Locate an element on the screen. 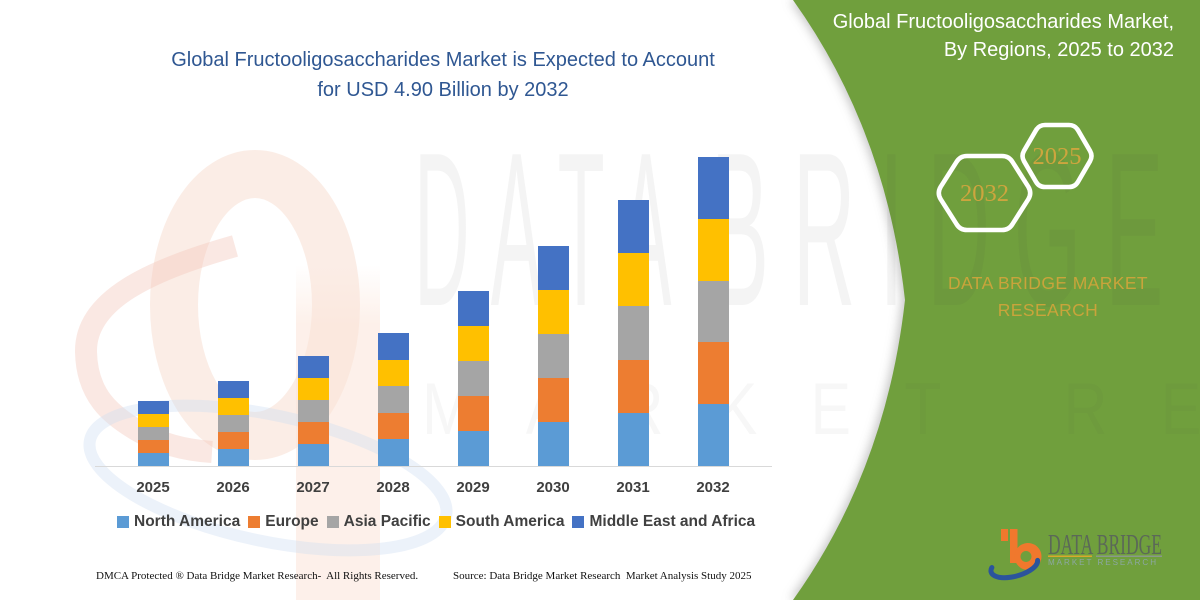 The width and height of the screenshot is (1200, 600). svg-text: 2032 is located at coordinates (984, 193).